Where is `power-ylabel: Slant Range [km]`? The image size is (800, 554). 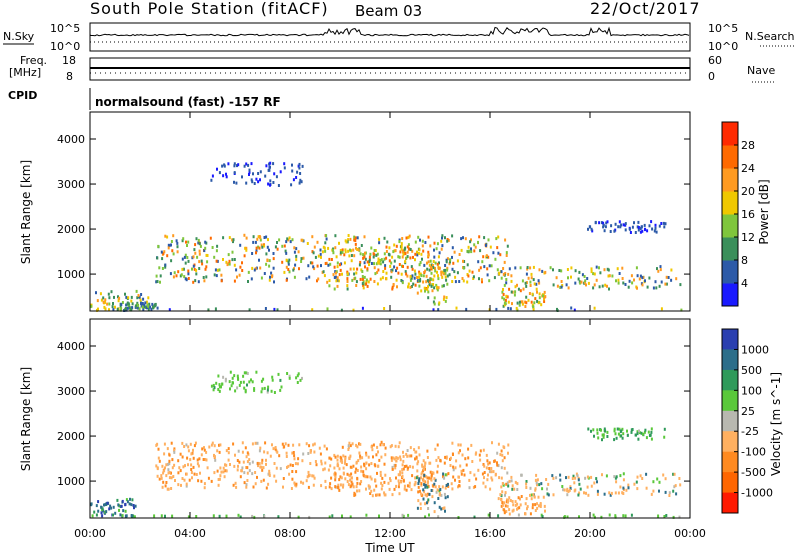 power-ylabel: Slant Range [km] is located at coordinates (26, 212).